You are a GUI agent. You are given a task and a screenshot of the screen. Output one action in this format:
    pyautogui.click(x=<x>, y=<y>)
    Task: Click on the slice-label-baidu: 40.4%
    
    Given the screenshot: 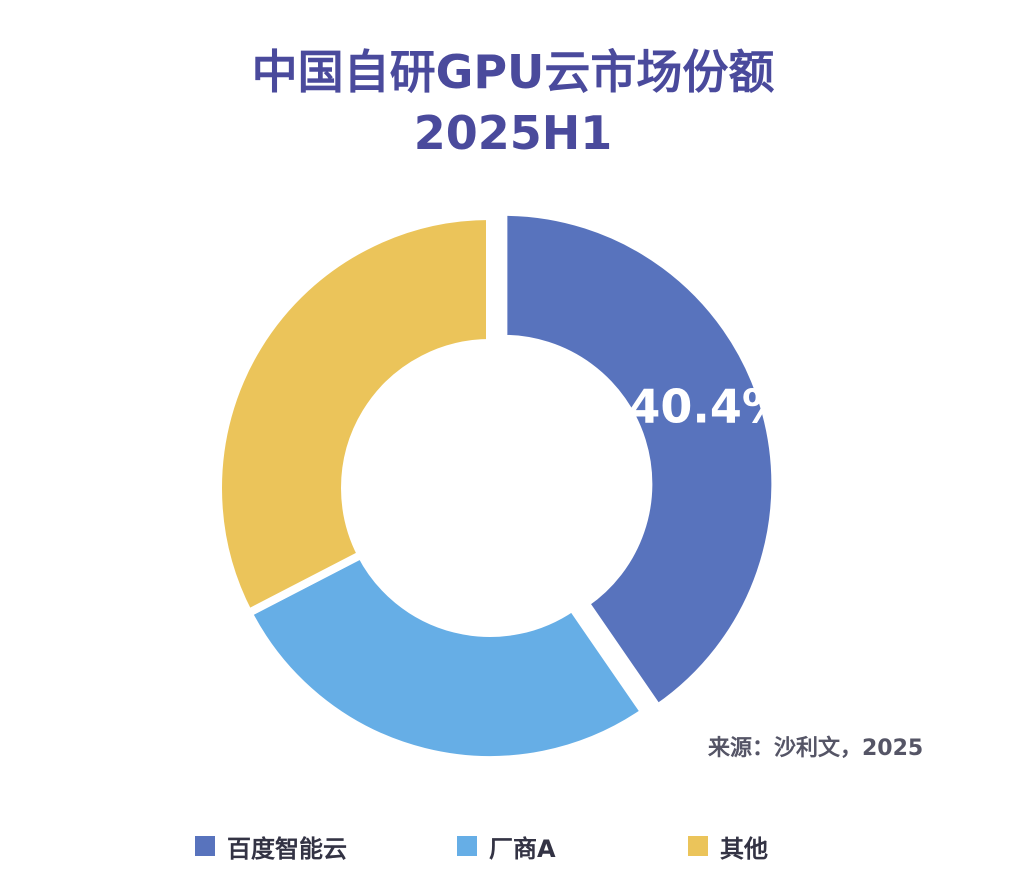 What is the action you would take?
    pyautogui.click(x=708, y=407)
    